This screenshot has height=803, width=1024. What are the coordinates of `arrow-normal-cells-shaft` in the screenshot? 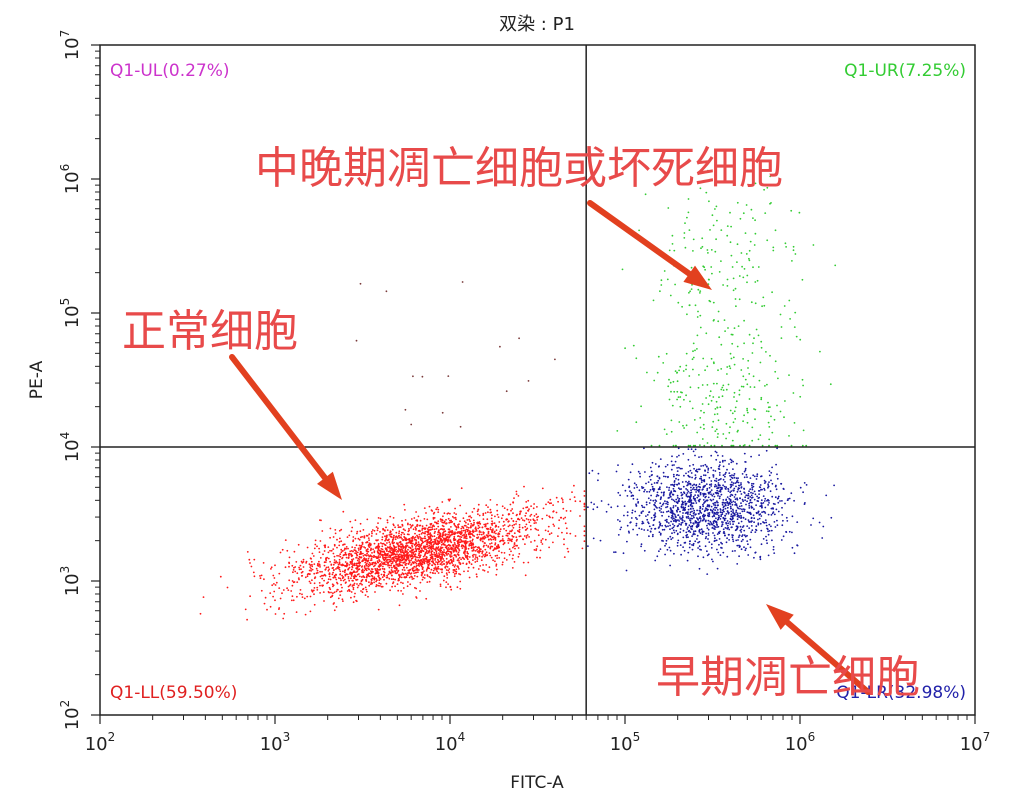 It's located at (278, 417).